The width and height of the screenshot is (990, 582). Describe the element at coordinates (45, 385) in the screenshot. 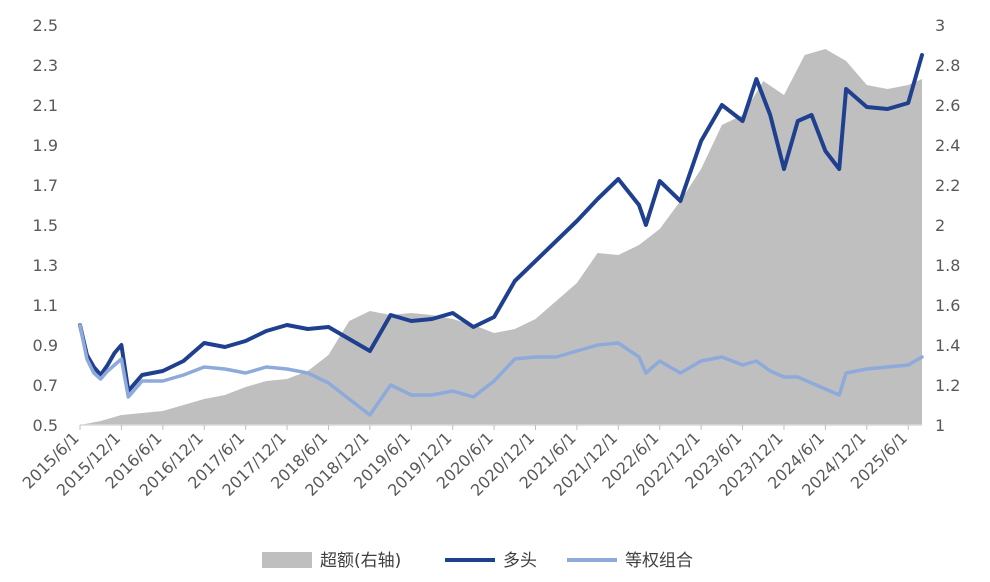

I see `y-left-tick-label: 0.7` at that location.